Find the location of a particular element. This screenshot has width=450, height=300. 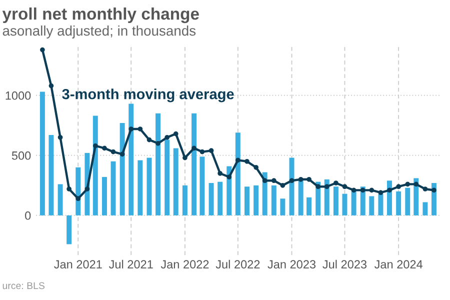

text: urce: BLS is located at coordinates (23, 286).